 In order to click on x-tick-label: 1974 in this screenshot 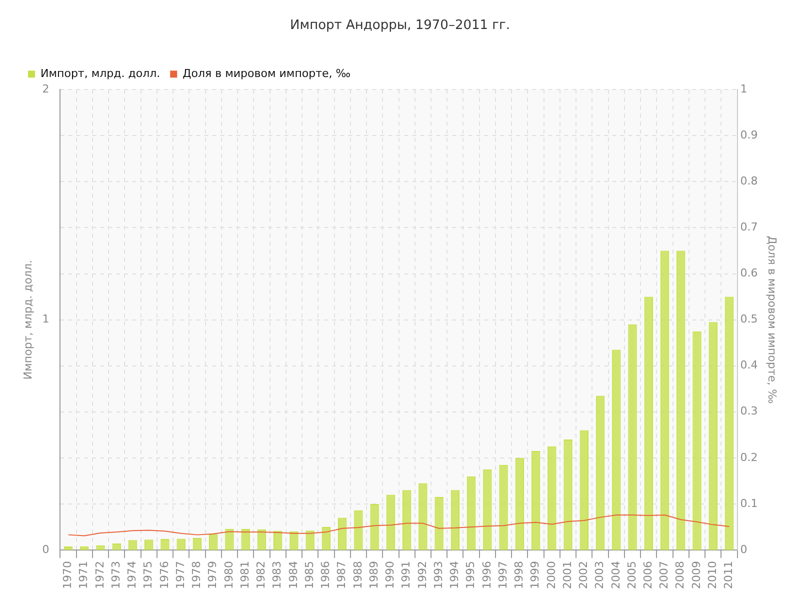, I will do `click(132, 575)`.